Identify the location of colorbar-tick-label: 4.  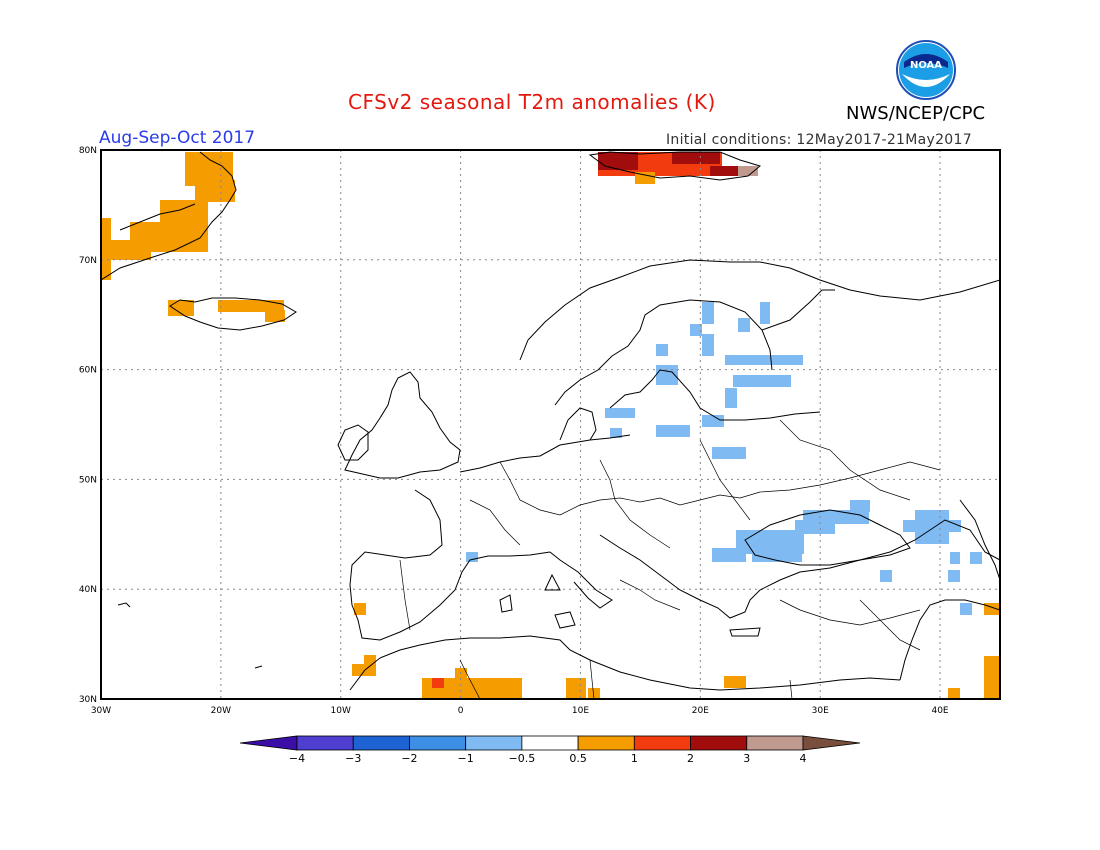
(803, 758).